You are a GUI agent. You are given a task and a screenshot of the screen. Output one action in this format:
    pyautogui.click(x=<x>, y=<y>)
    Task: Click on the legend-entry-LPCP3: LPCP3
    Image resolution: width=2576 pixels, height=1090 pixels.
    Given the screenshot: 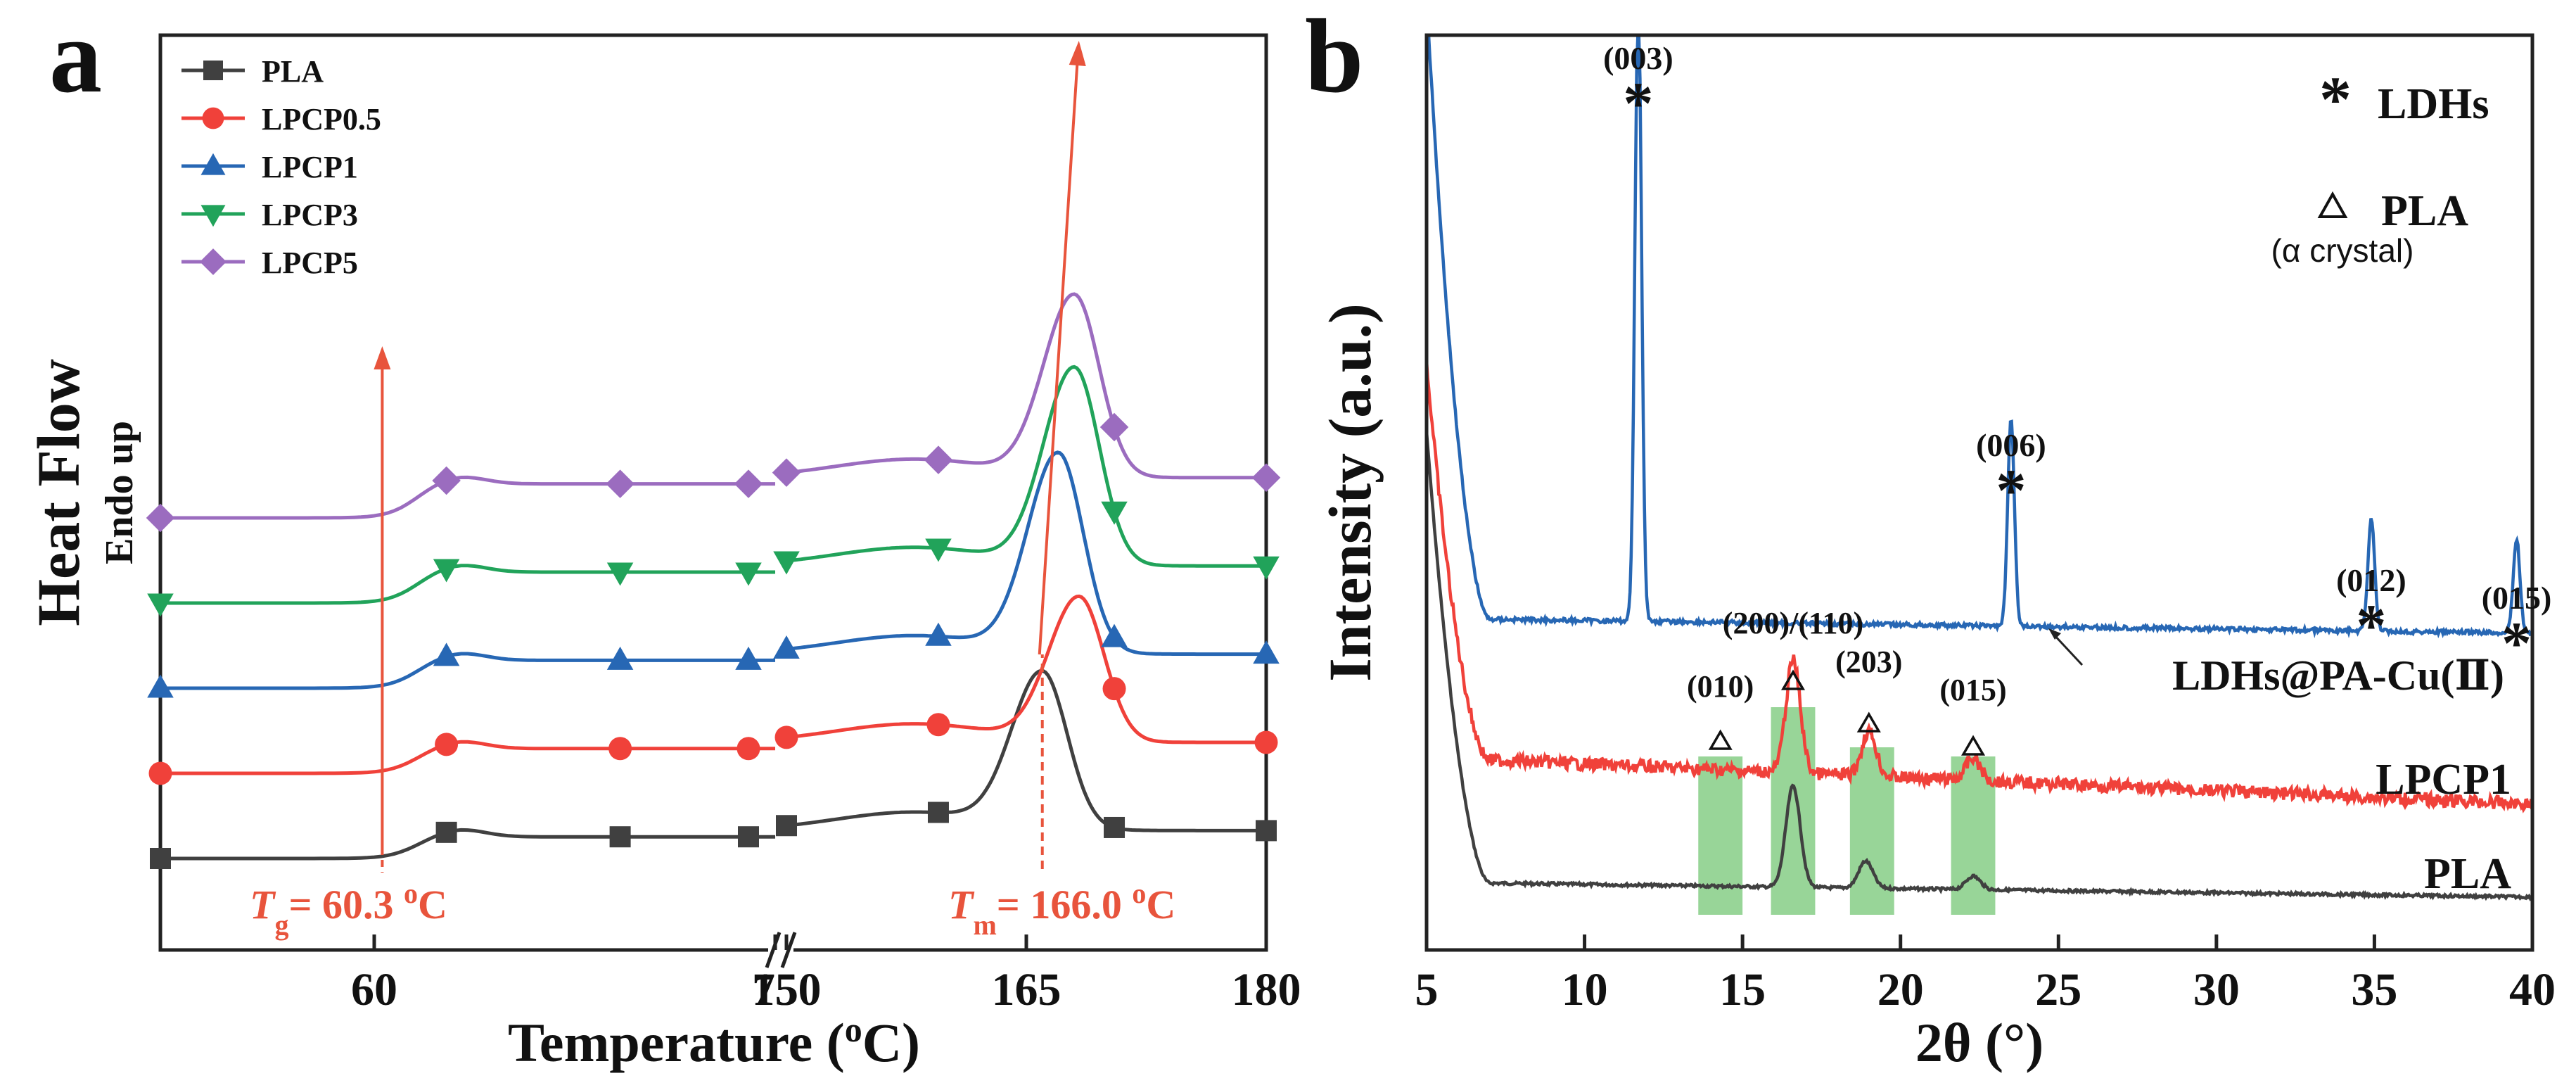 What is the action you would take?
    pyautogui.click(x=310, y=215)
    